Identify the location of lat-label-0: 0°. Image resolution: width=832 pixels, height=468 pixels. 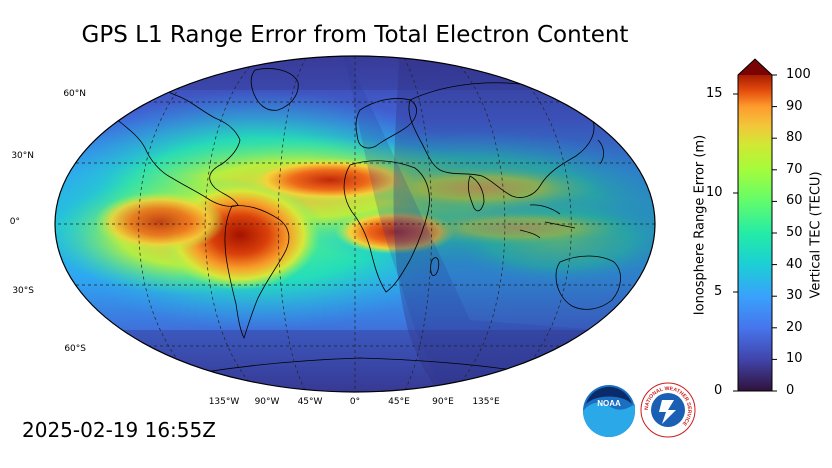
(14, 222).